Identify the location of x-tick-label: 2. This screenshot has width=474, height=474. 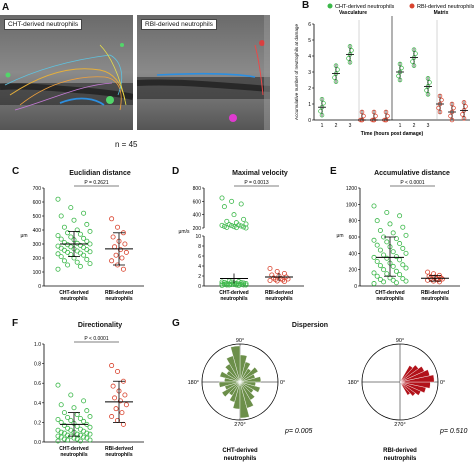
(336, 126).